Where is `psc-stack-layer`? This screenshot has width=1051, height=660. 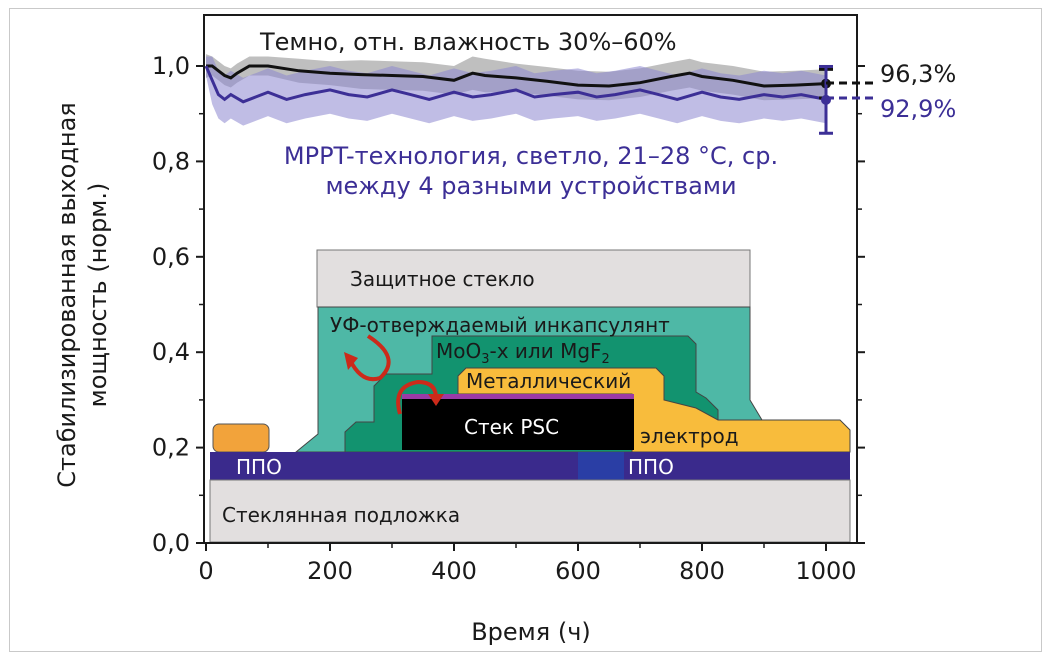 psc-stack-layer is located at coordinates (518, 424).